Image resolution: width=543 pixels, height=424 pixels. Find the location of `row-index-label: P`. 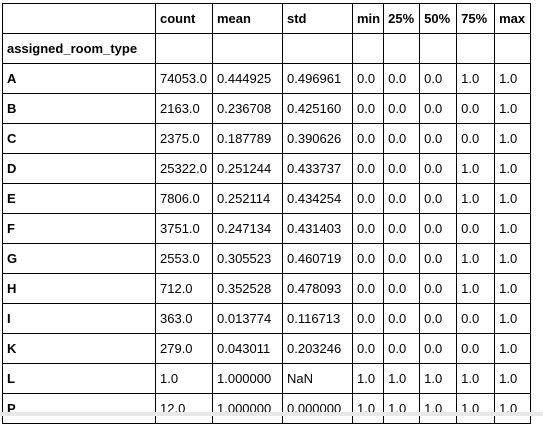

row-index-label: P is located at coordinates (79, 408).